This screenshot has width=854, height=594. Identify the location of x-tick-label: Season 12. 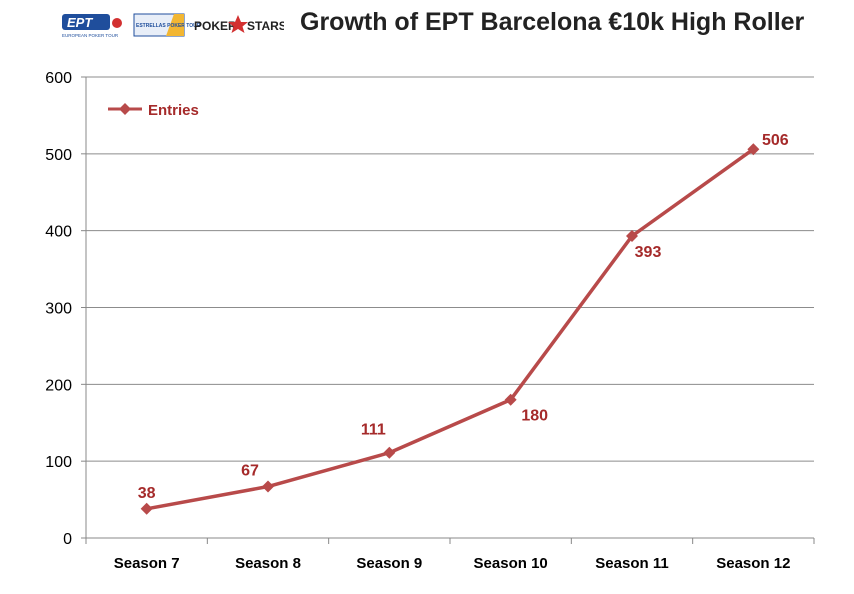
(753, 563).